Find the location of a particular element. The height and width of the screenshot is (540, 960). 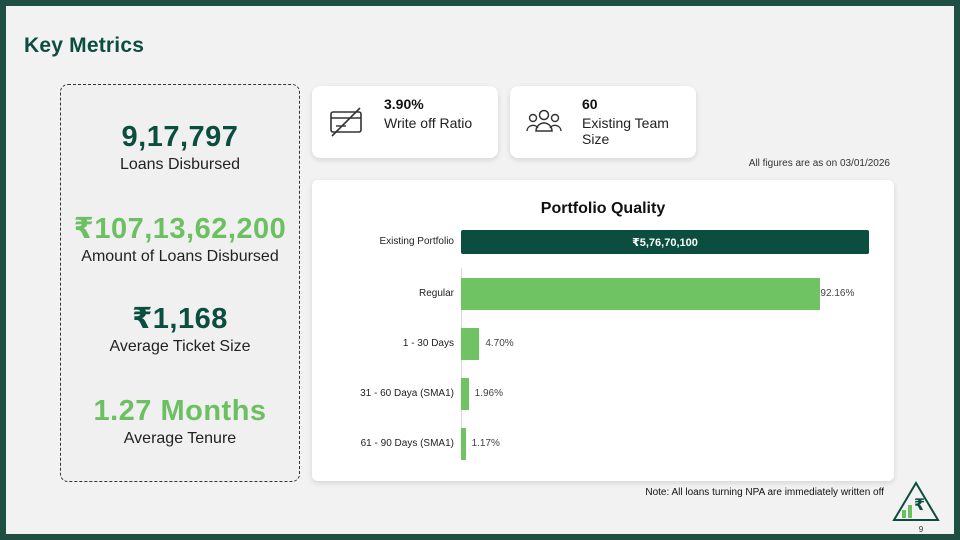

team-icon is located at coordinates (544, 120).